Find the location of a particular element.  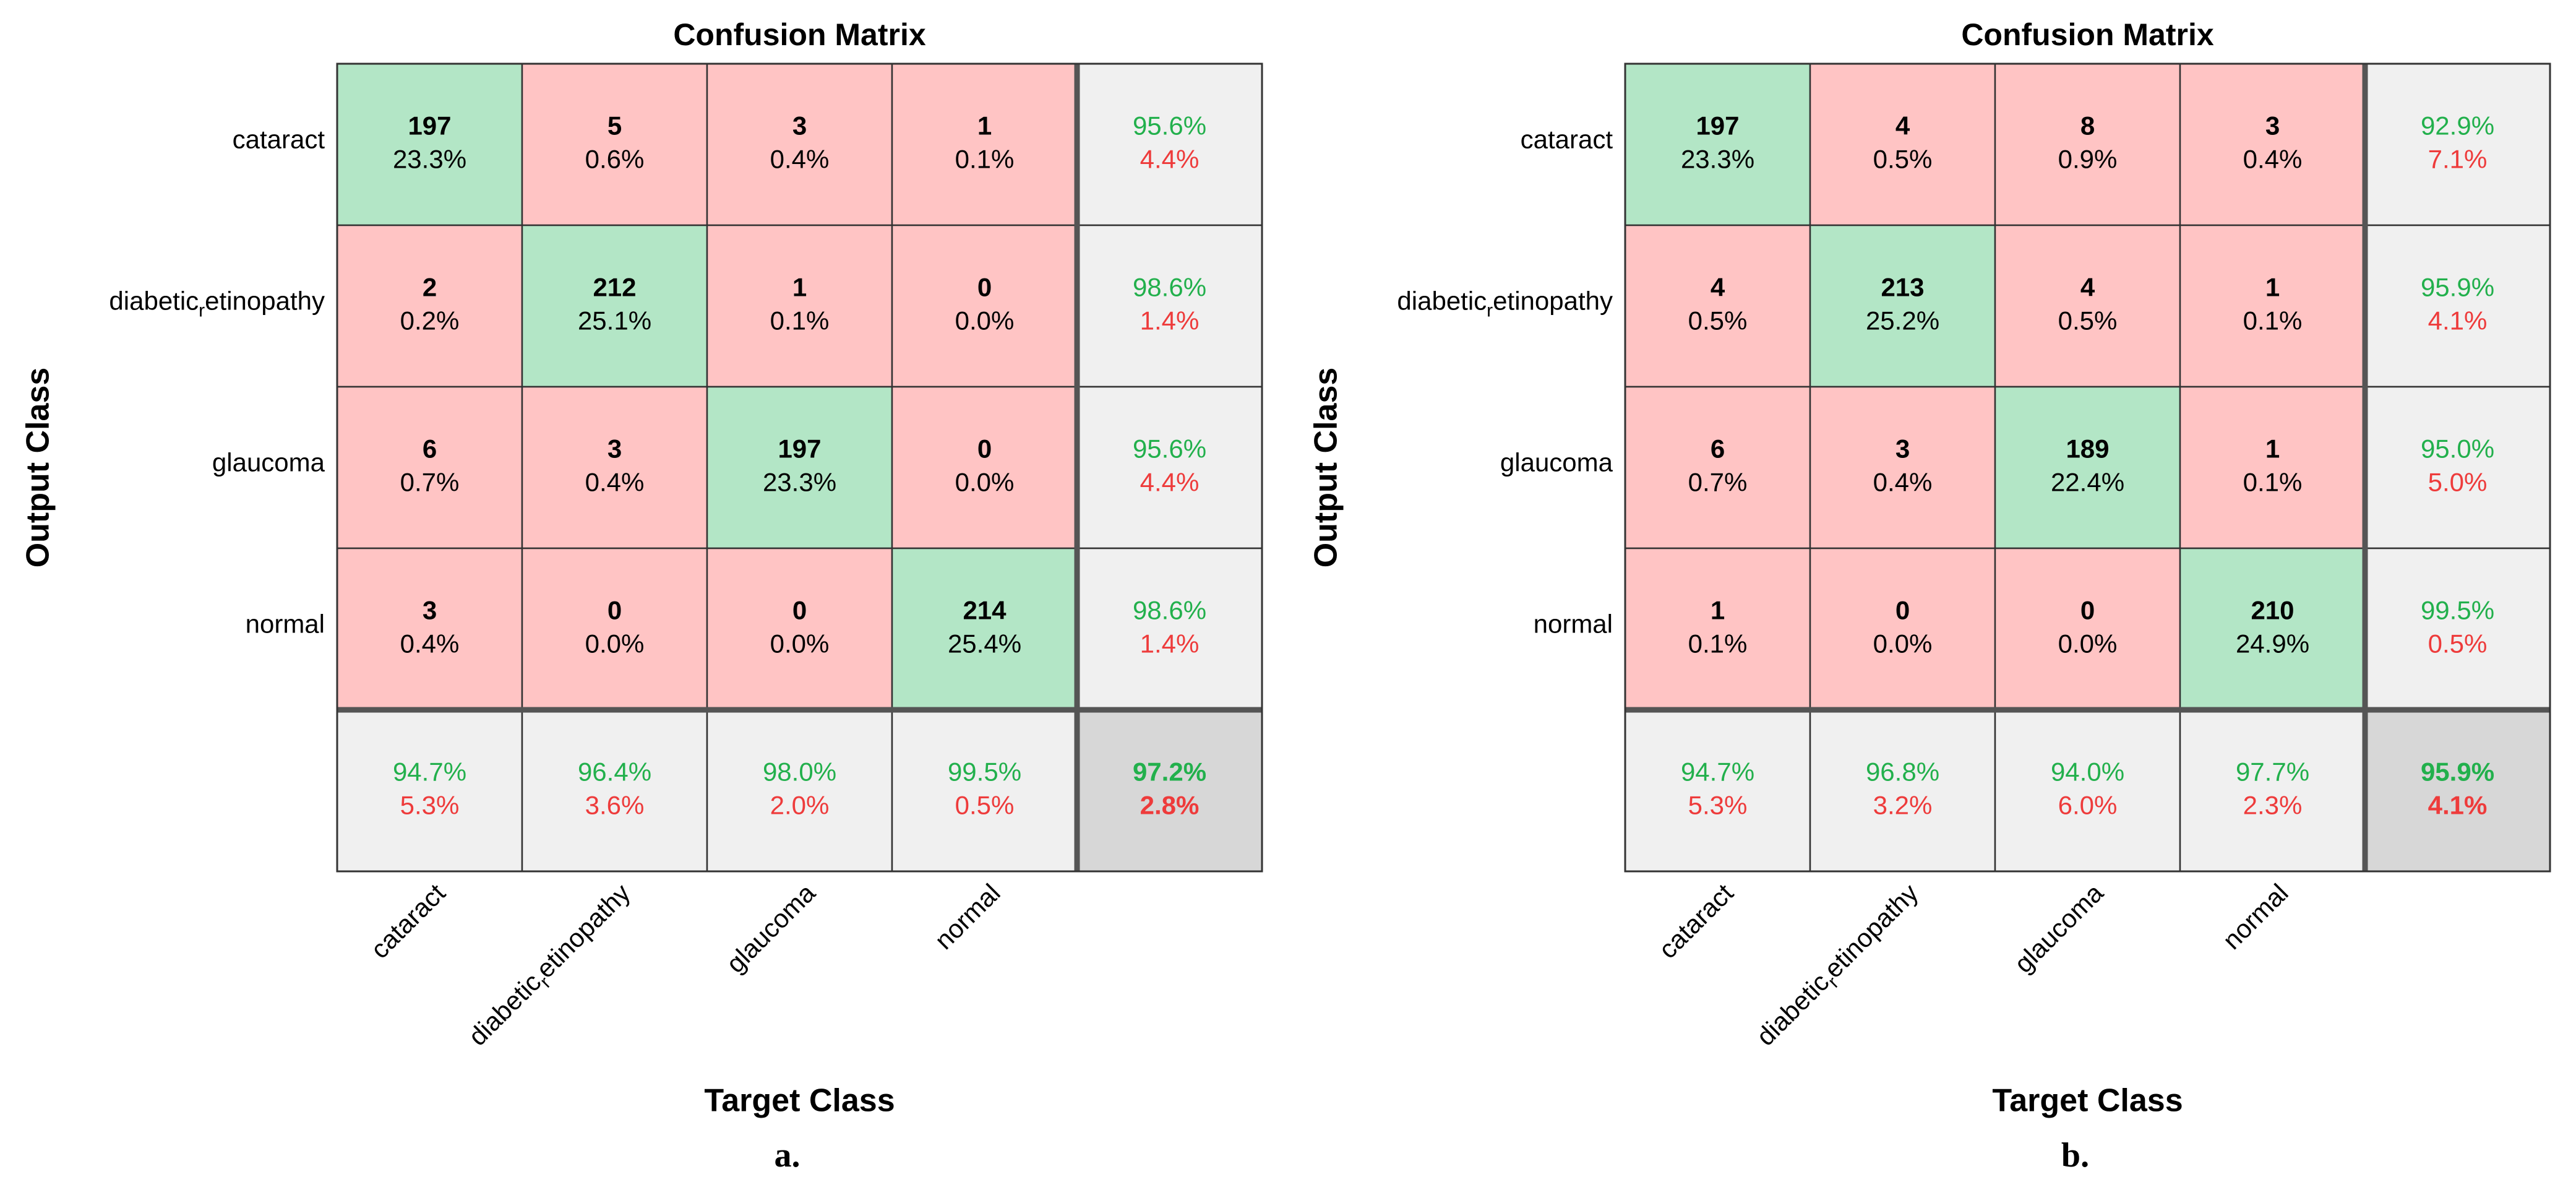

summary-error-rate: 2.0% is located at coordinates (800, 805).